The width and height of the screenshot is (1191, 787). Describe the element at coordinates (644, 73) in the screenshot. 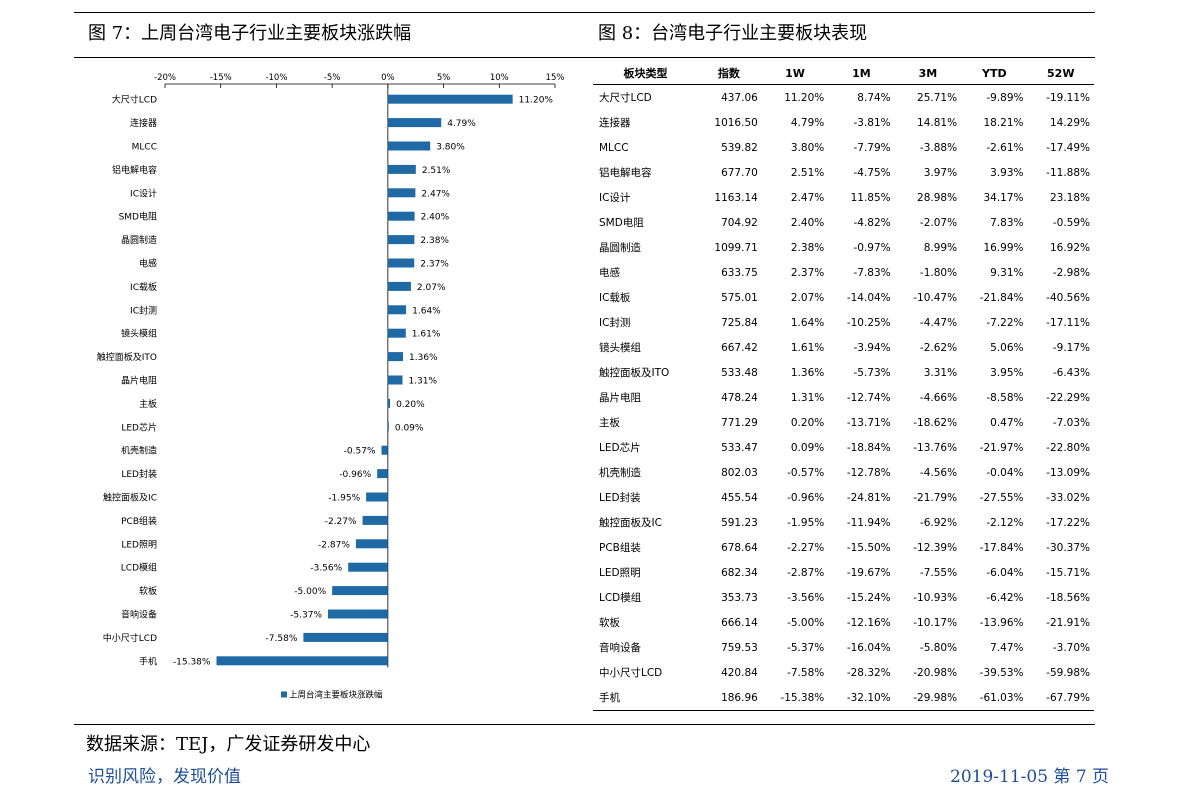

I see `table-header-cell: 板块类型` at that location.